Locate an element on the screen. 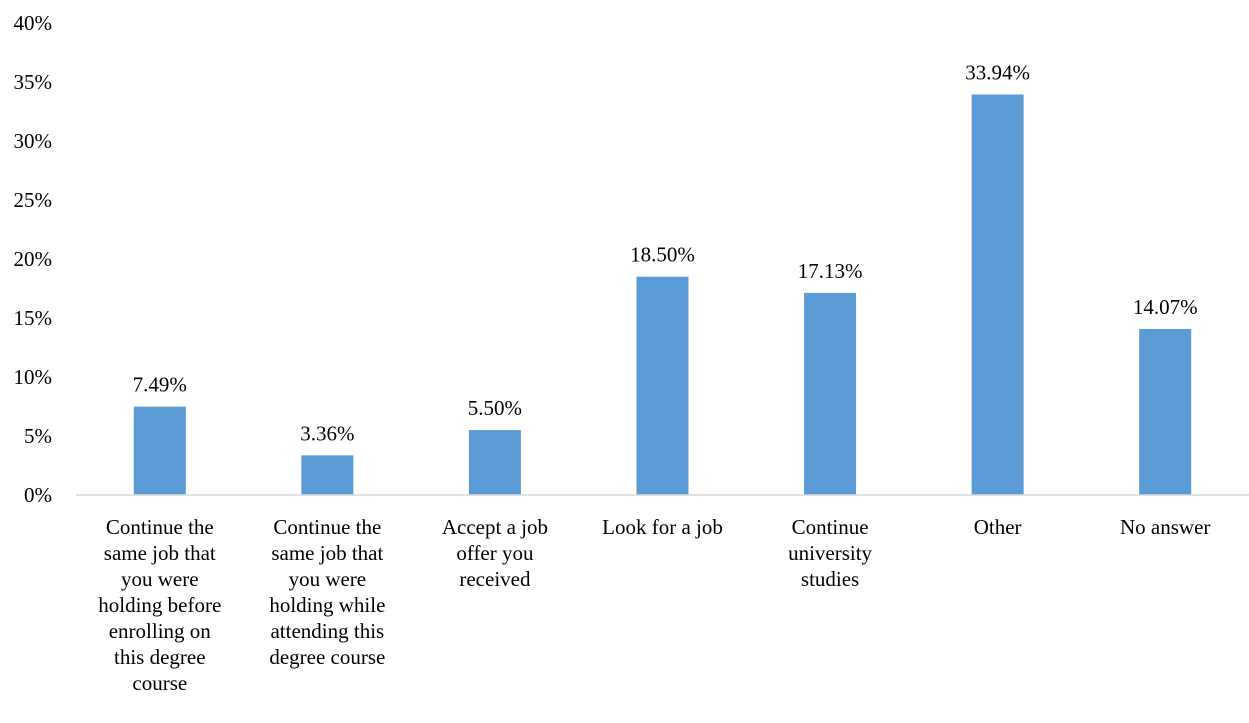 This screenshot has width=1249, height=723. y-tick-label: 15% is located at coordinates (33, 318).